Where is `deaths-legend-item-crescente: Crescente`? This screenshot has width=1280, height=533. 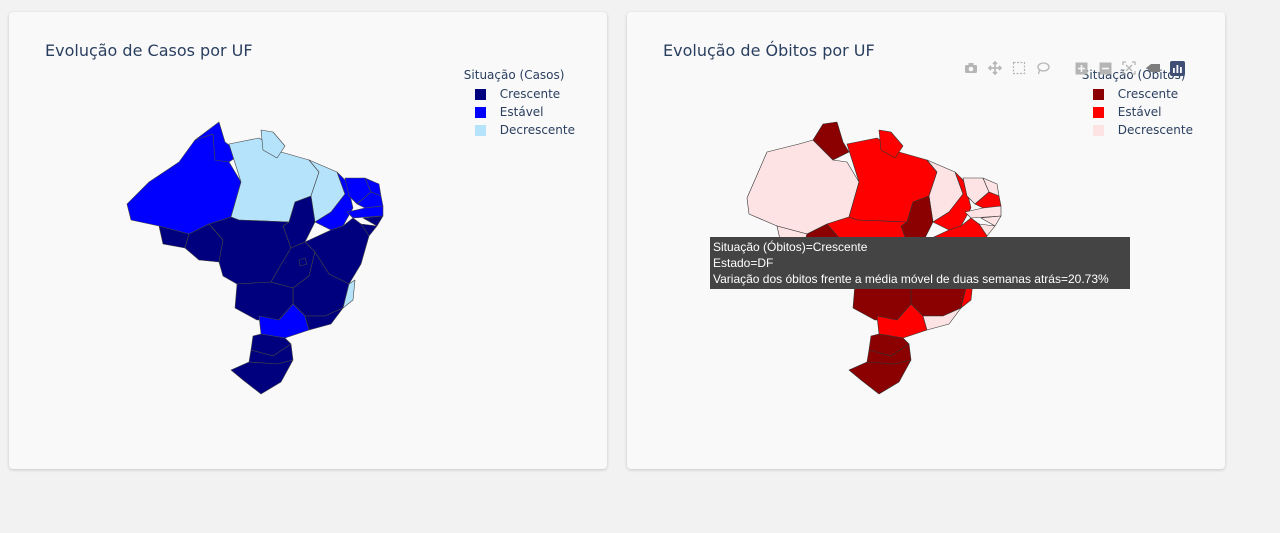 deaths-legend-item-crescente: Crescente is located at coordinates (1137, 94).